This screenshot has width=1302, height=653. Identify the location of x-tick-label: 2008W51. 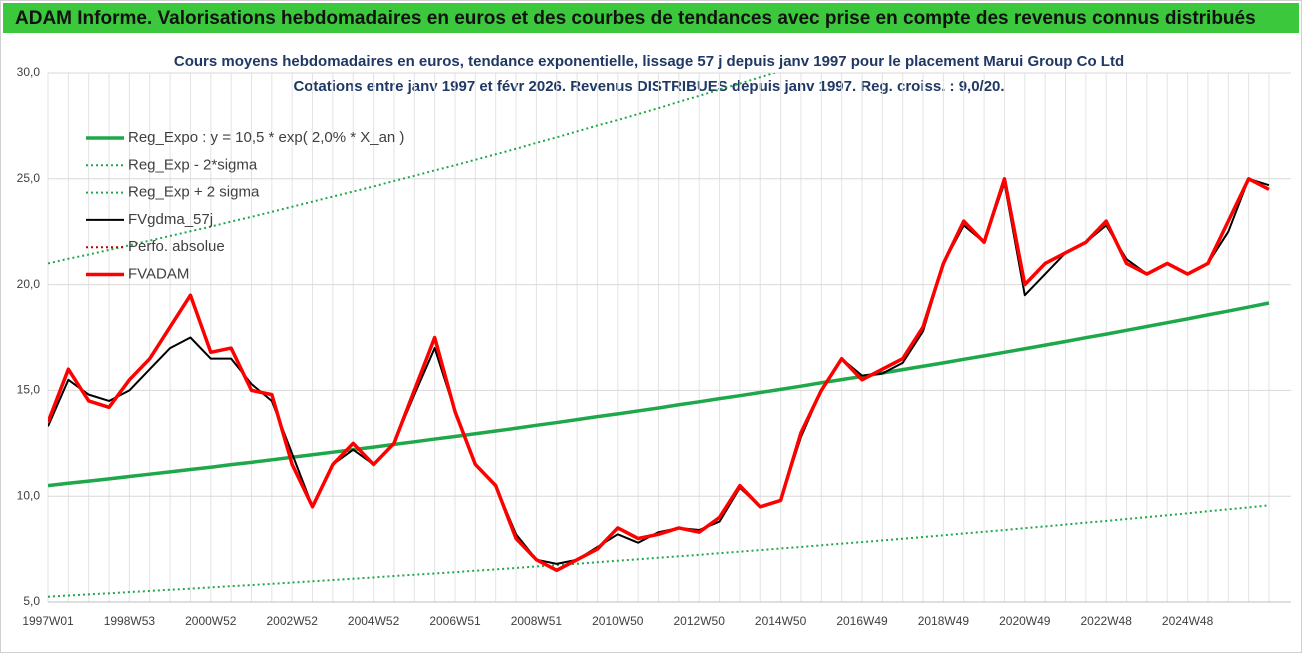
(537, 621).